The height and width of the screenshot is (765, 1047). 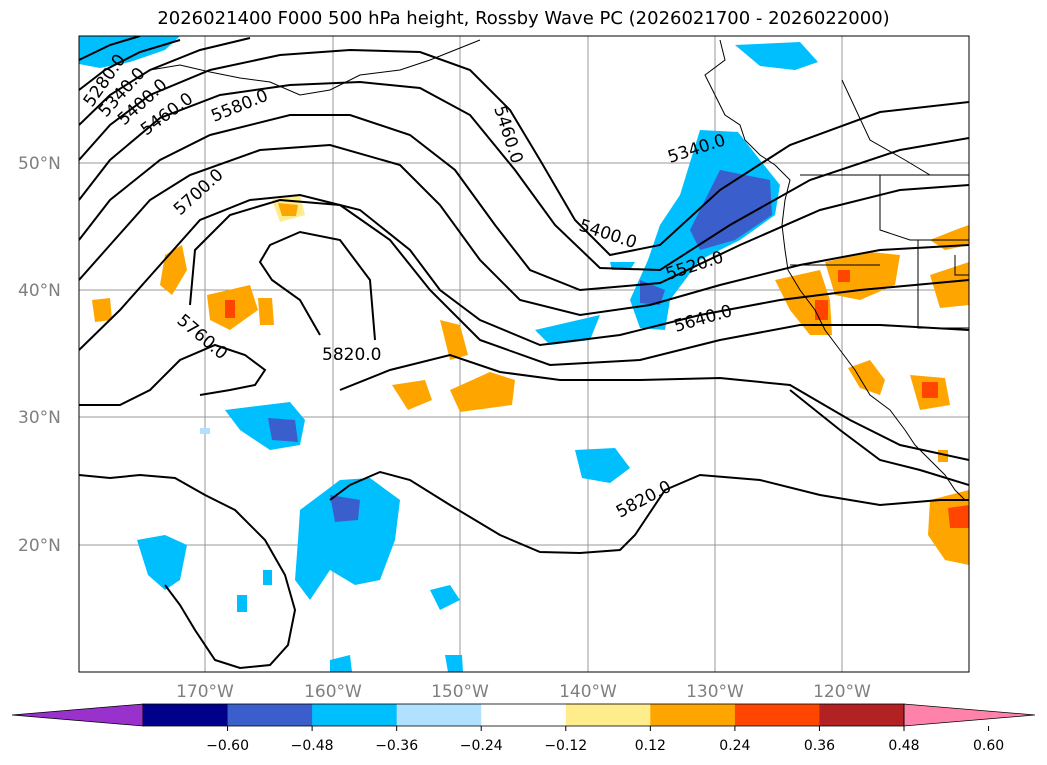 I want to click on colorbar-extend-low, so click(x=77, y=715).